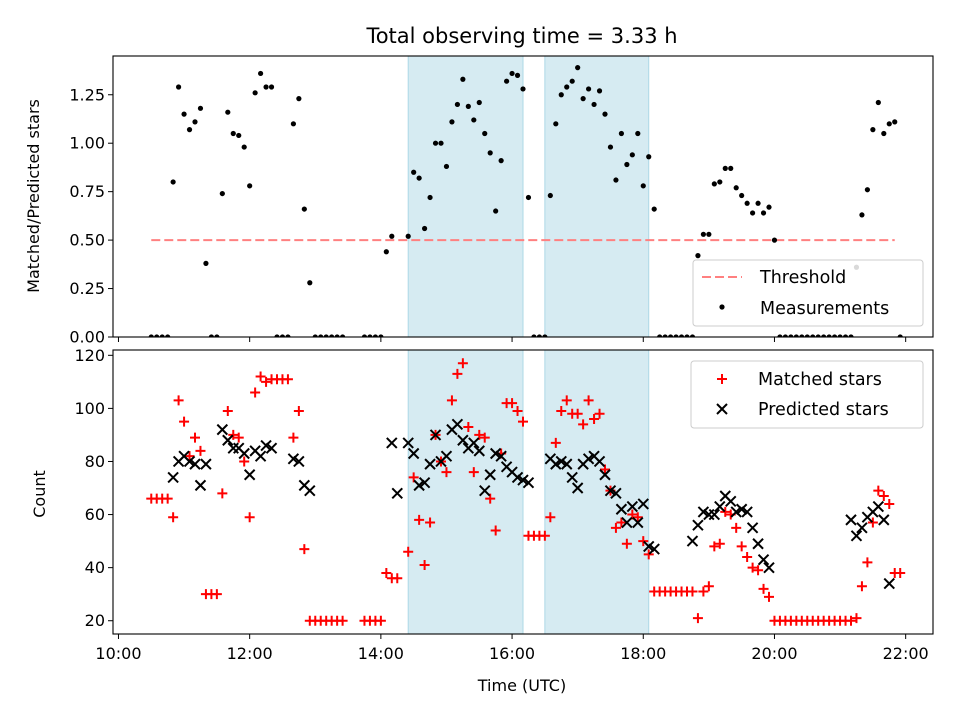 The height and width of the screenshot is (720, 960). I want to click on bottom-y-tick-label: 20, so click(95, 620).